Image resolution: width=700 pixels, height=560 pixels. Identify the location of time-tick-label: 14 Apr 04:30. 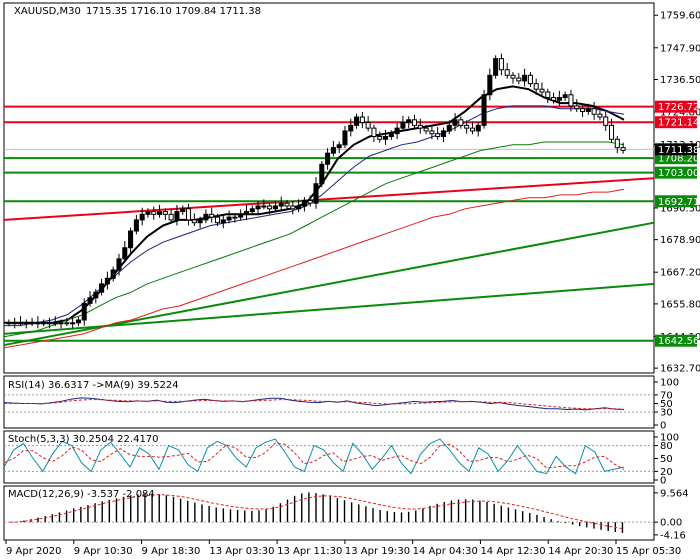
(445, 551).